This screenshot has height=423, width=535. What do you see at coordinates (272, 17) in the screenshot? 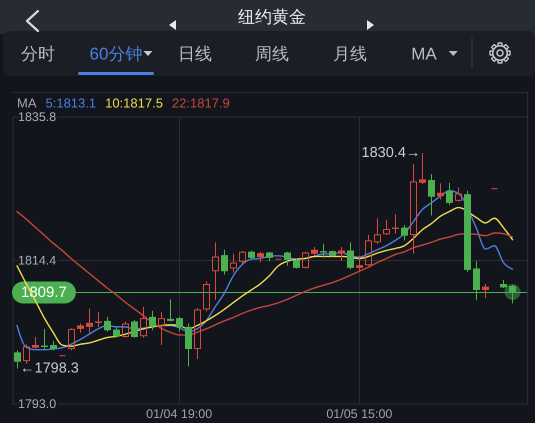
I see `chart-title: 纽约黄金` at bounding box center [272, 17].